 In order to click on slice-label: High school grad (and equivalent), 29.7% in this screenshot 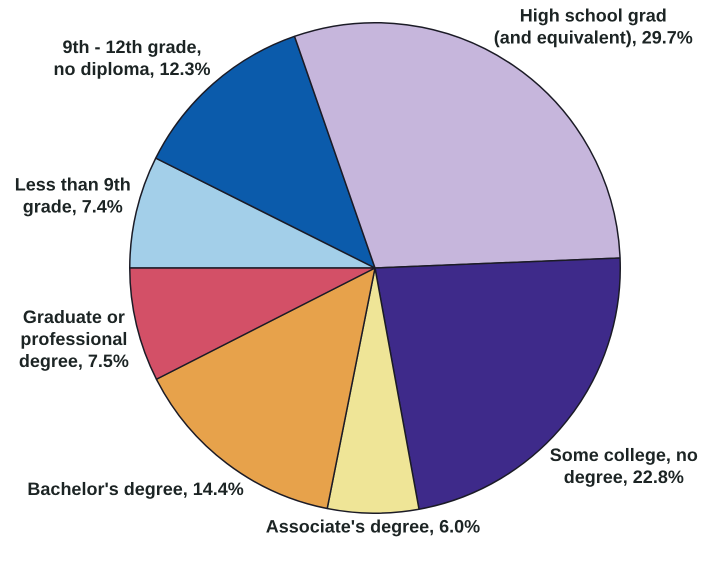, I will do `click(593, 27)`.